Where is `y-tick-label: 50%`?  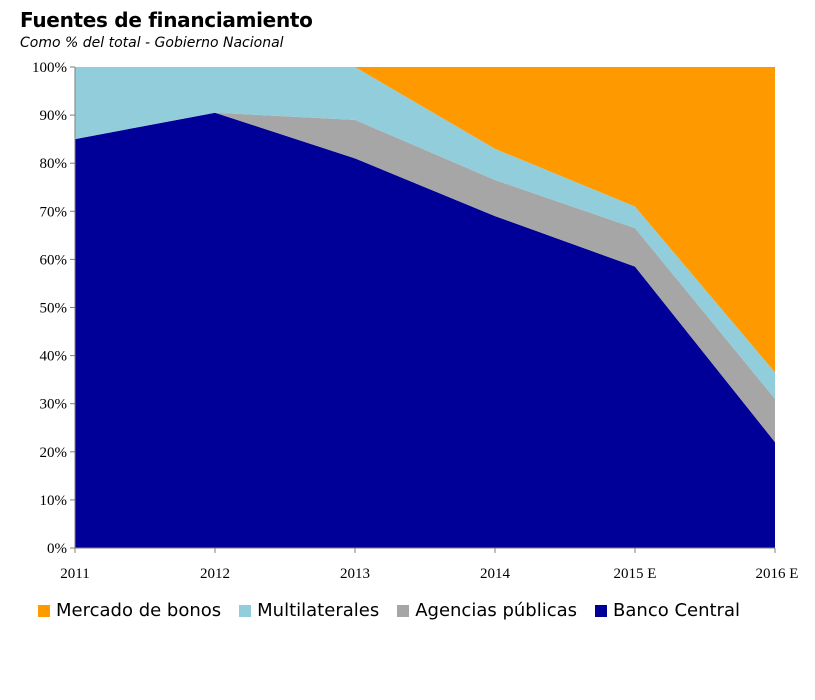
y-tick-label: 50% is located at coordinates (54, 309).